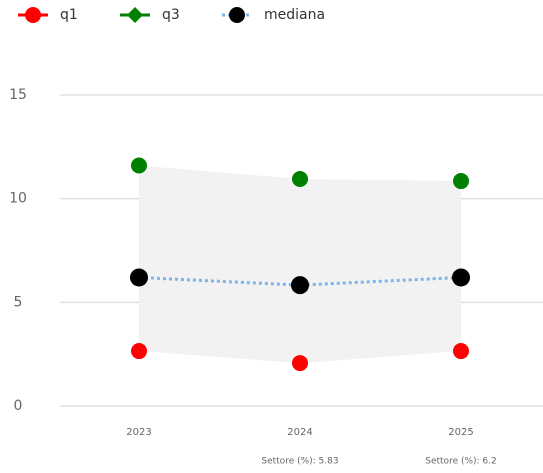  What do you see at coordinates (460, 432) in the screenshot?
I see `x-tick-label: 2025` at bounding box center [460, 432].